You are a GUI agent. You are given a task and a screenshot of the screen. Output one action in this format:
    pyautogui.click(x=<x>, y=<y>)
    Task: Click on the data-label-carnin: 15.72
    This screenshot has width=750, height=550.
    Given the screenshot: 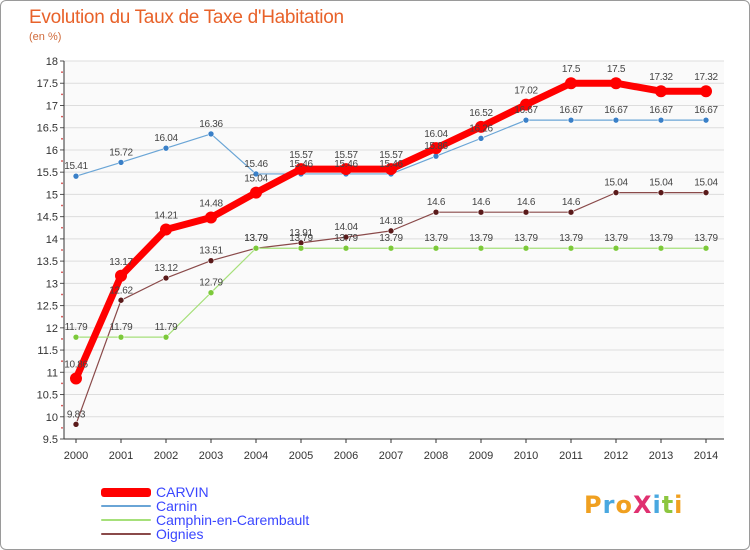 What is the action you would take?
    pyautogui.click(x=121, y=152)
    